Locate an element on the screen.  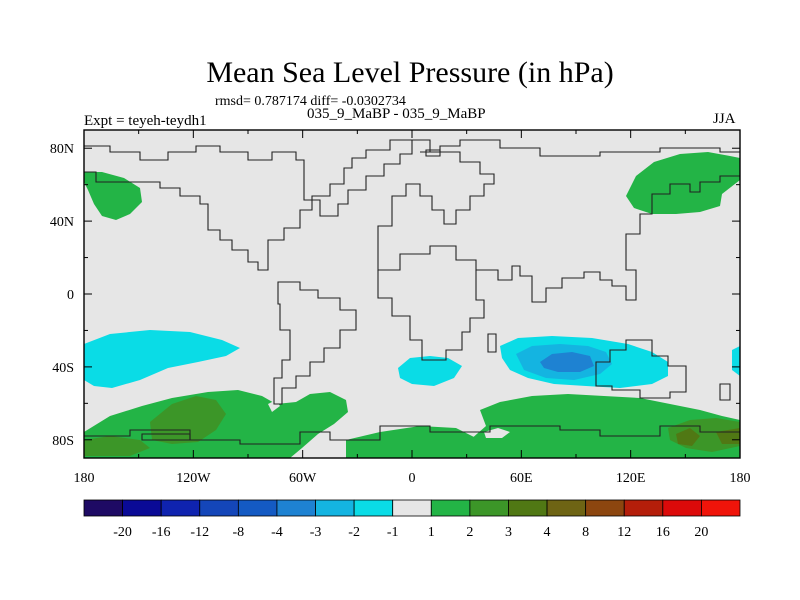
comparison-label: 035_9_MaBP - 035_9_MaBP is located at coordinates (396, 114).